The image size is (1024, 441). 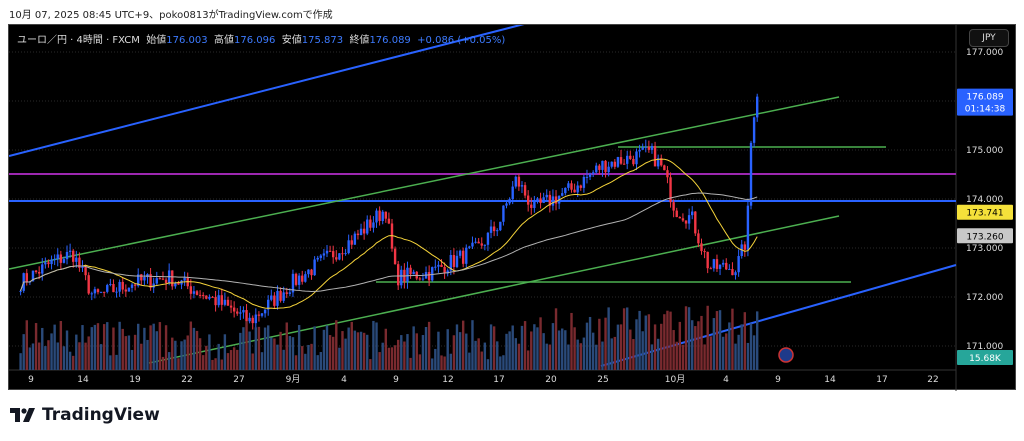 I want to click on last-price-label-bg, so click(x=985, y=102).